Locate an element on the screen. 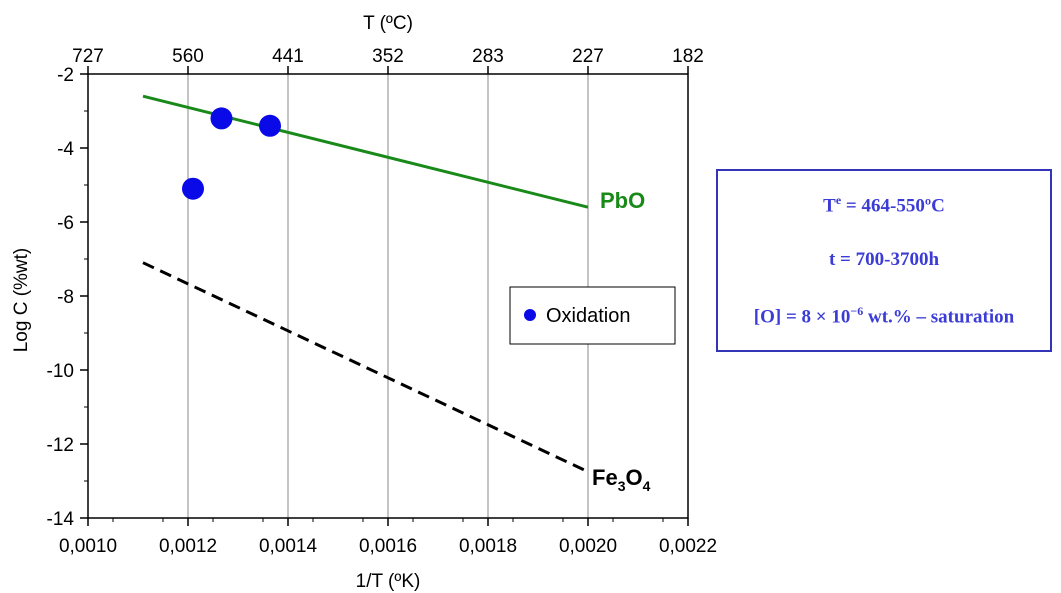  top-tick-label: 727 is located at coordinates (88, 56).